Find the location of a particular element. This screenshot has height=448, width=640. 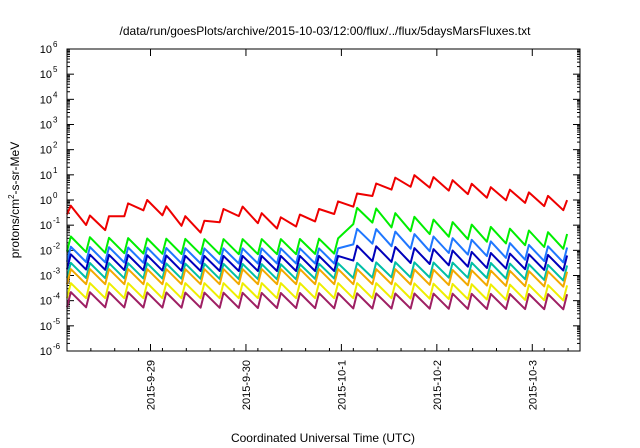

y-axis-label: protons/cm2-s-sr-MeV is located at coordinates (14, 200).